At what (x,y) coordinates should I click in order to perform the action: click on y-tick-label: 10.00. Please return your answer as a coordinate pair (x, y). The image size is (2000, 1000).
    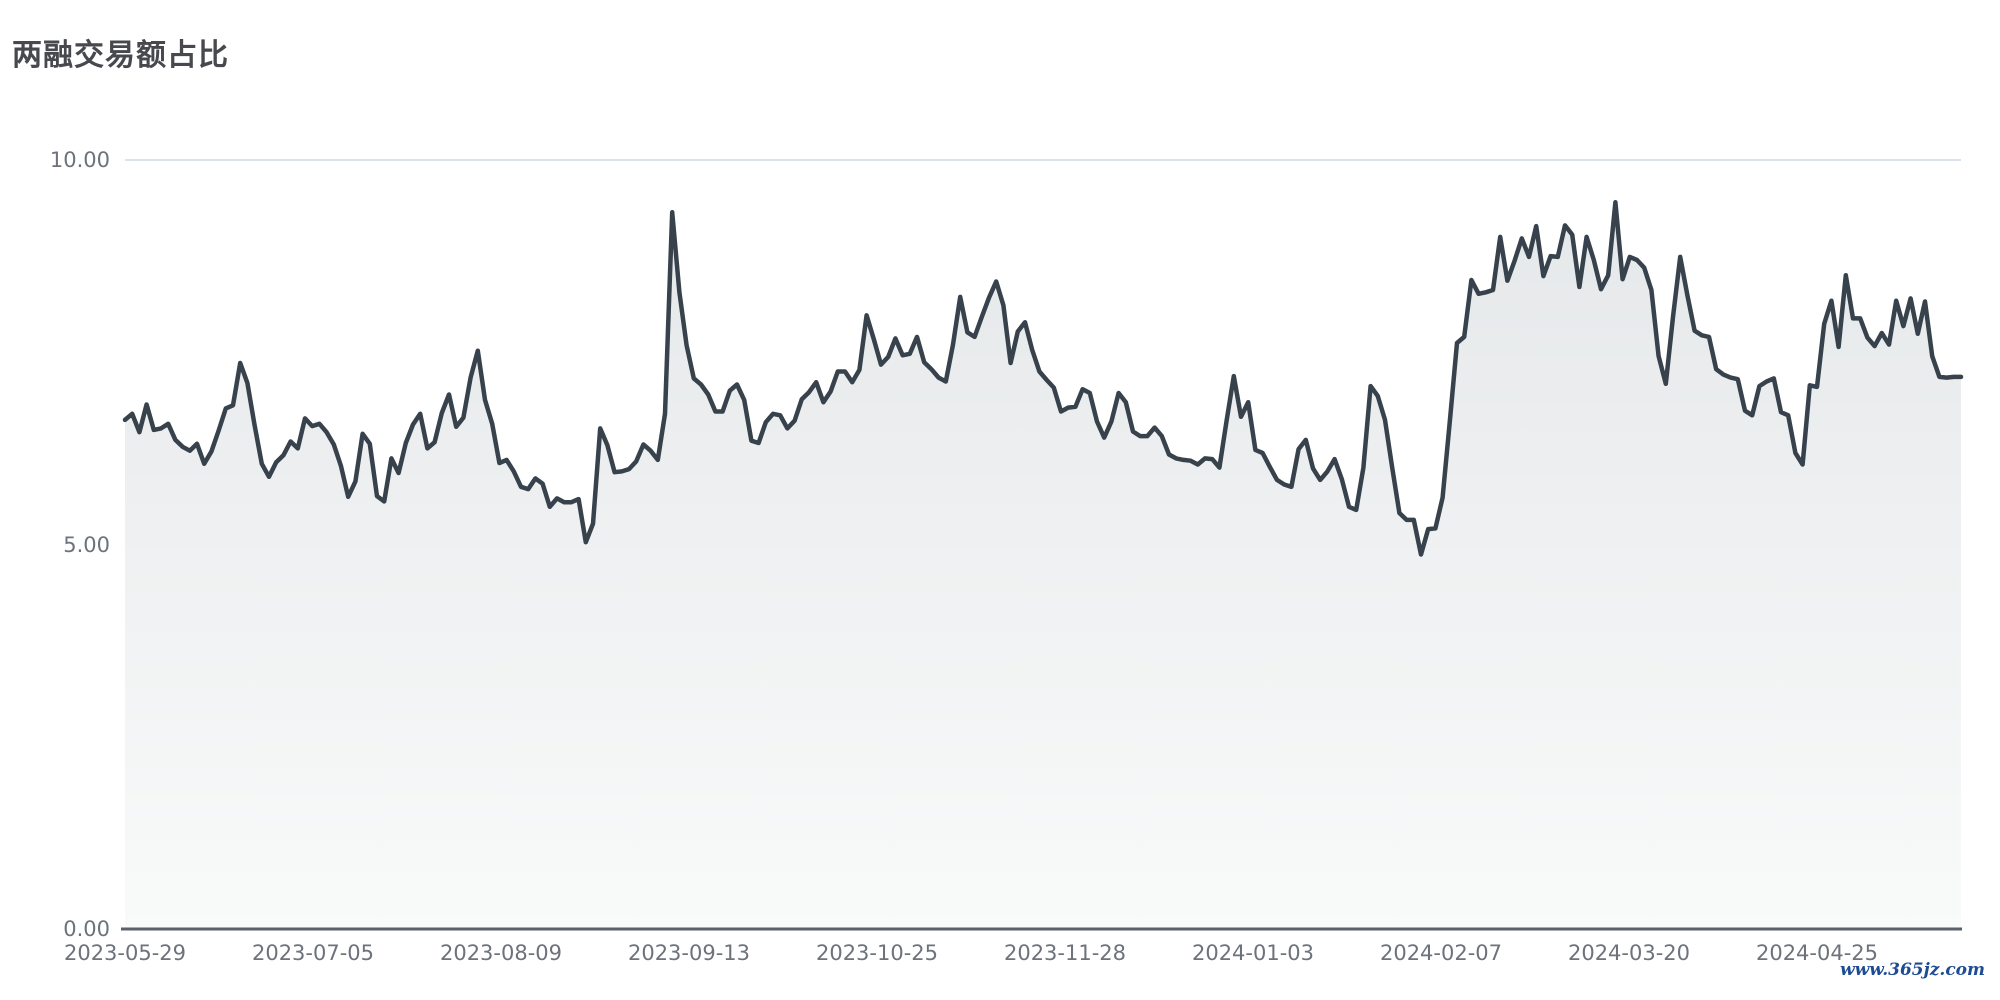
    Looking at the image, I should click on (79, 160).